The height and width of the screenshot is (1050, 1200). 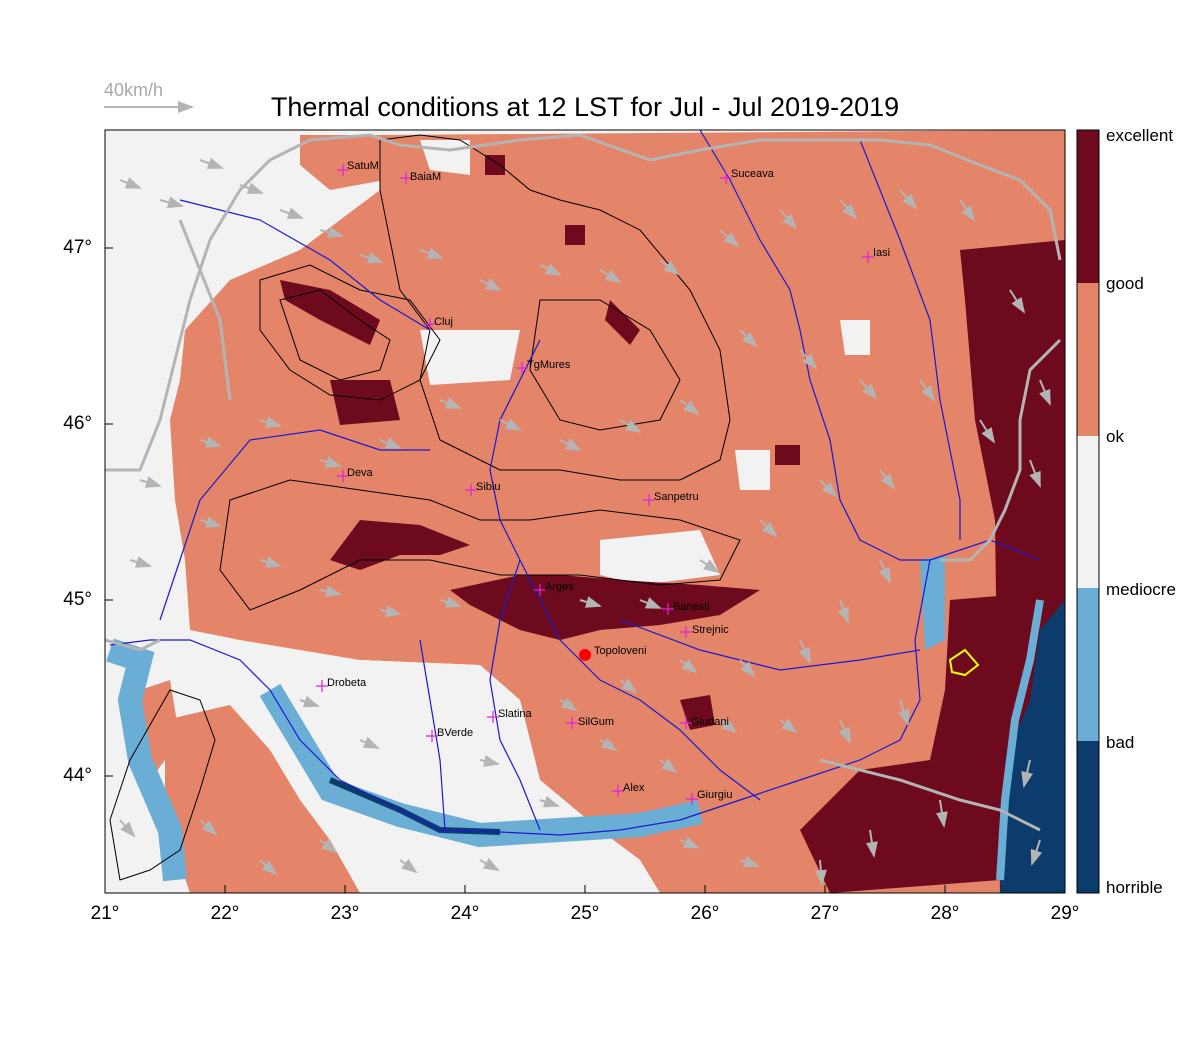 What do you see at coordinates (945, 913) in the screenshot?
I see `lon-label-28: 28°` at bounding box center [945, 913].